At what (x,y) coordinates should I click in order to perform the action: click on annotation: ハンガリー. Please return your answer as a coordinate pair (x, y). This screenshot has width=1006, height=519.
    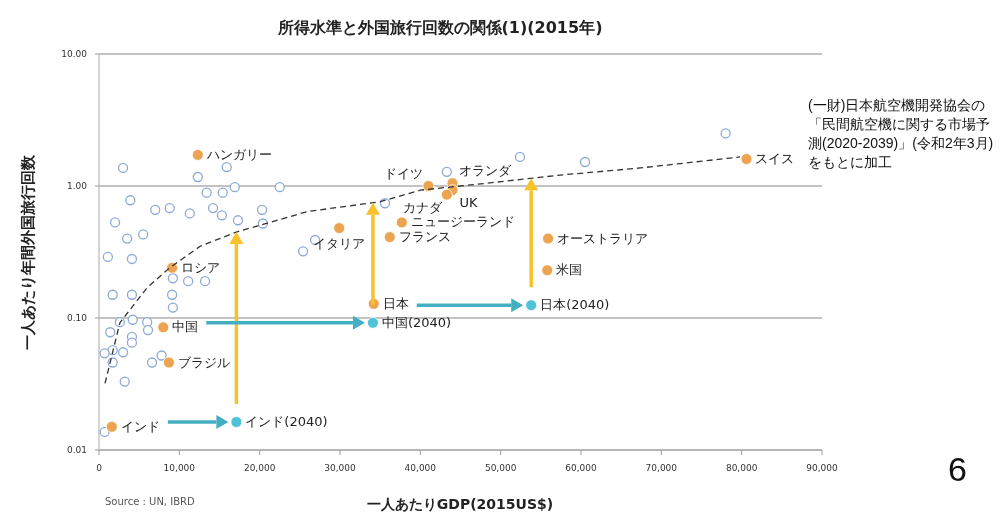
    Looking at the image, I should click on (238, 154).